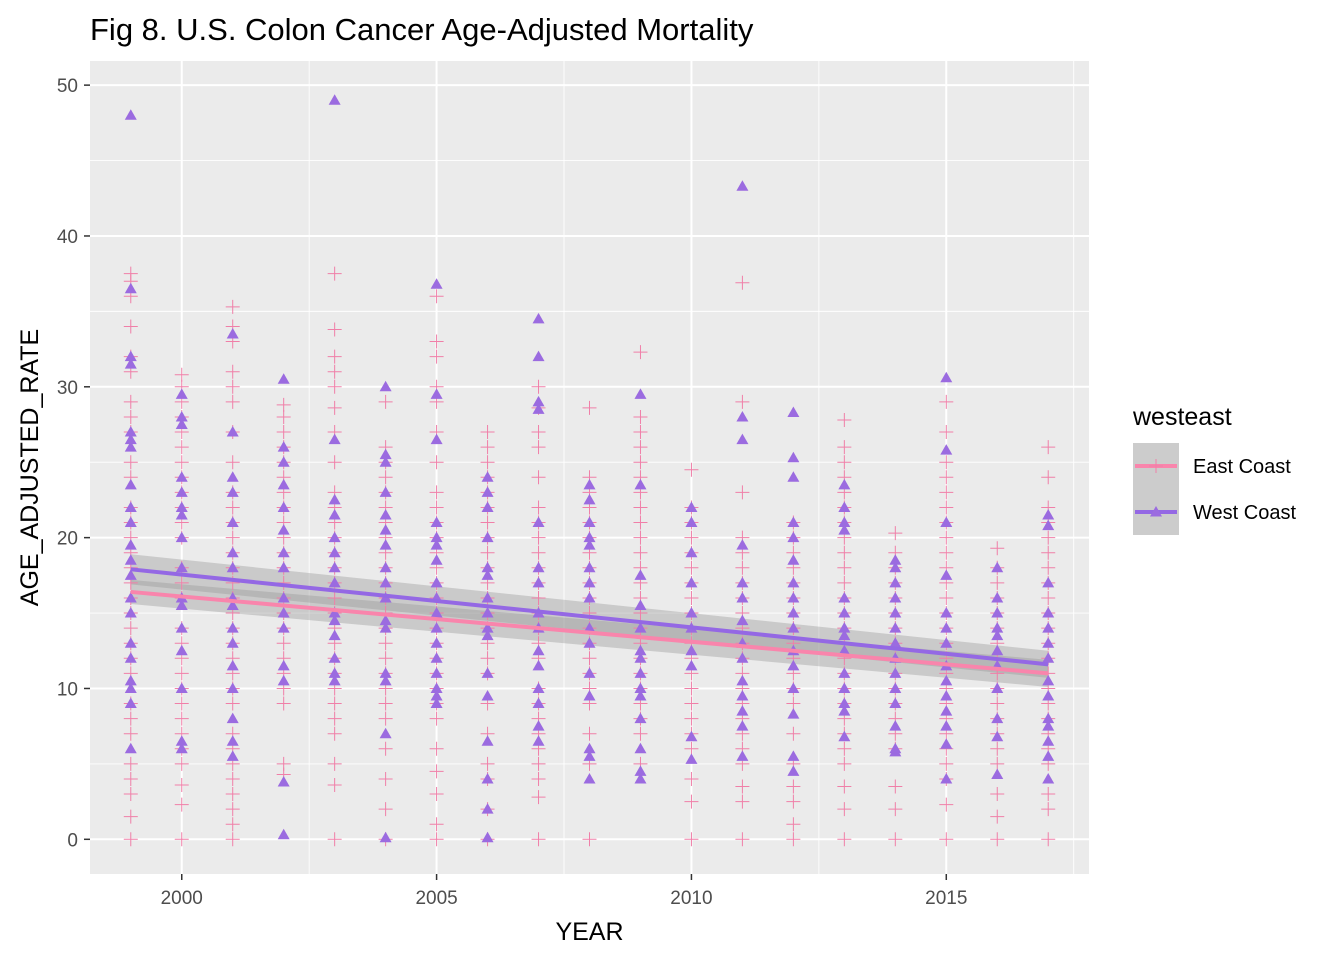 The width and height of the screenshot is (1344, 960). I want to click on y-tick-label: 10, so click(67, 689).